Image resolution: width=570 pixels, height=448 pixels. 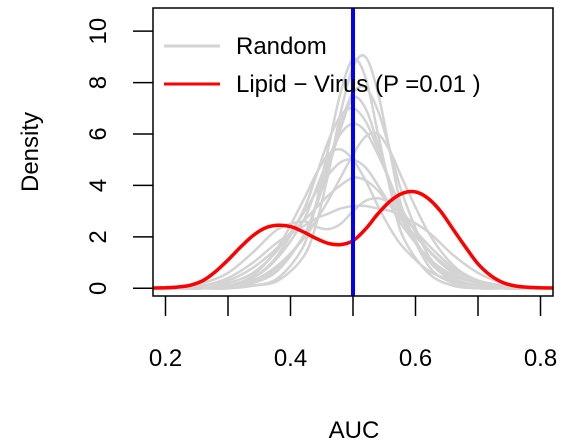 I want to click on x-tick-label: 0.4, so click(x=290, y=358).